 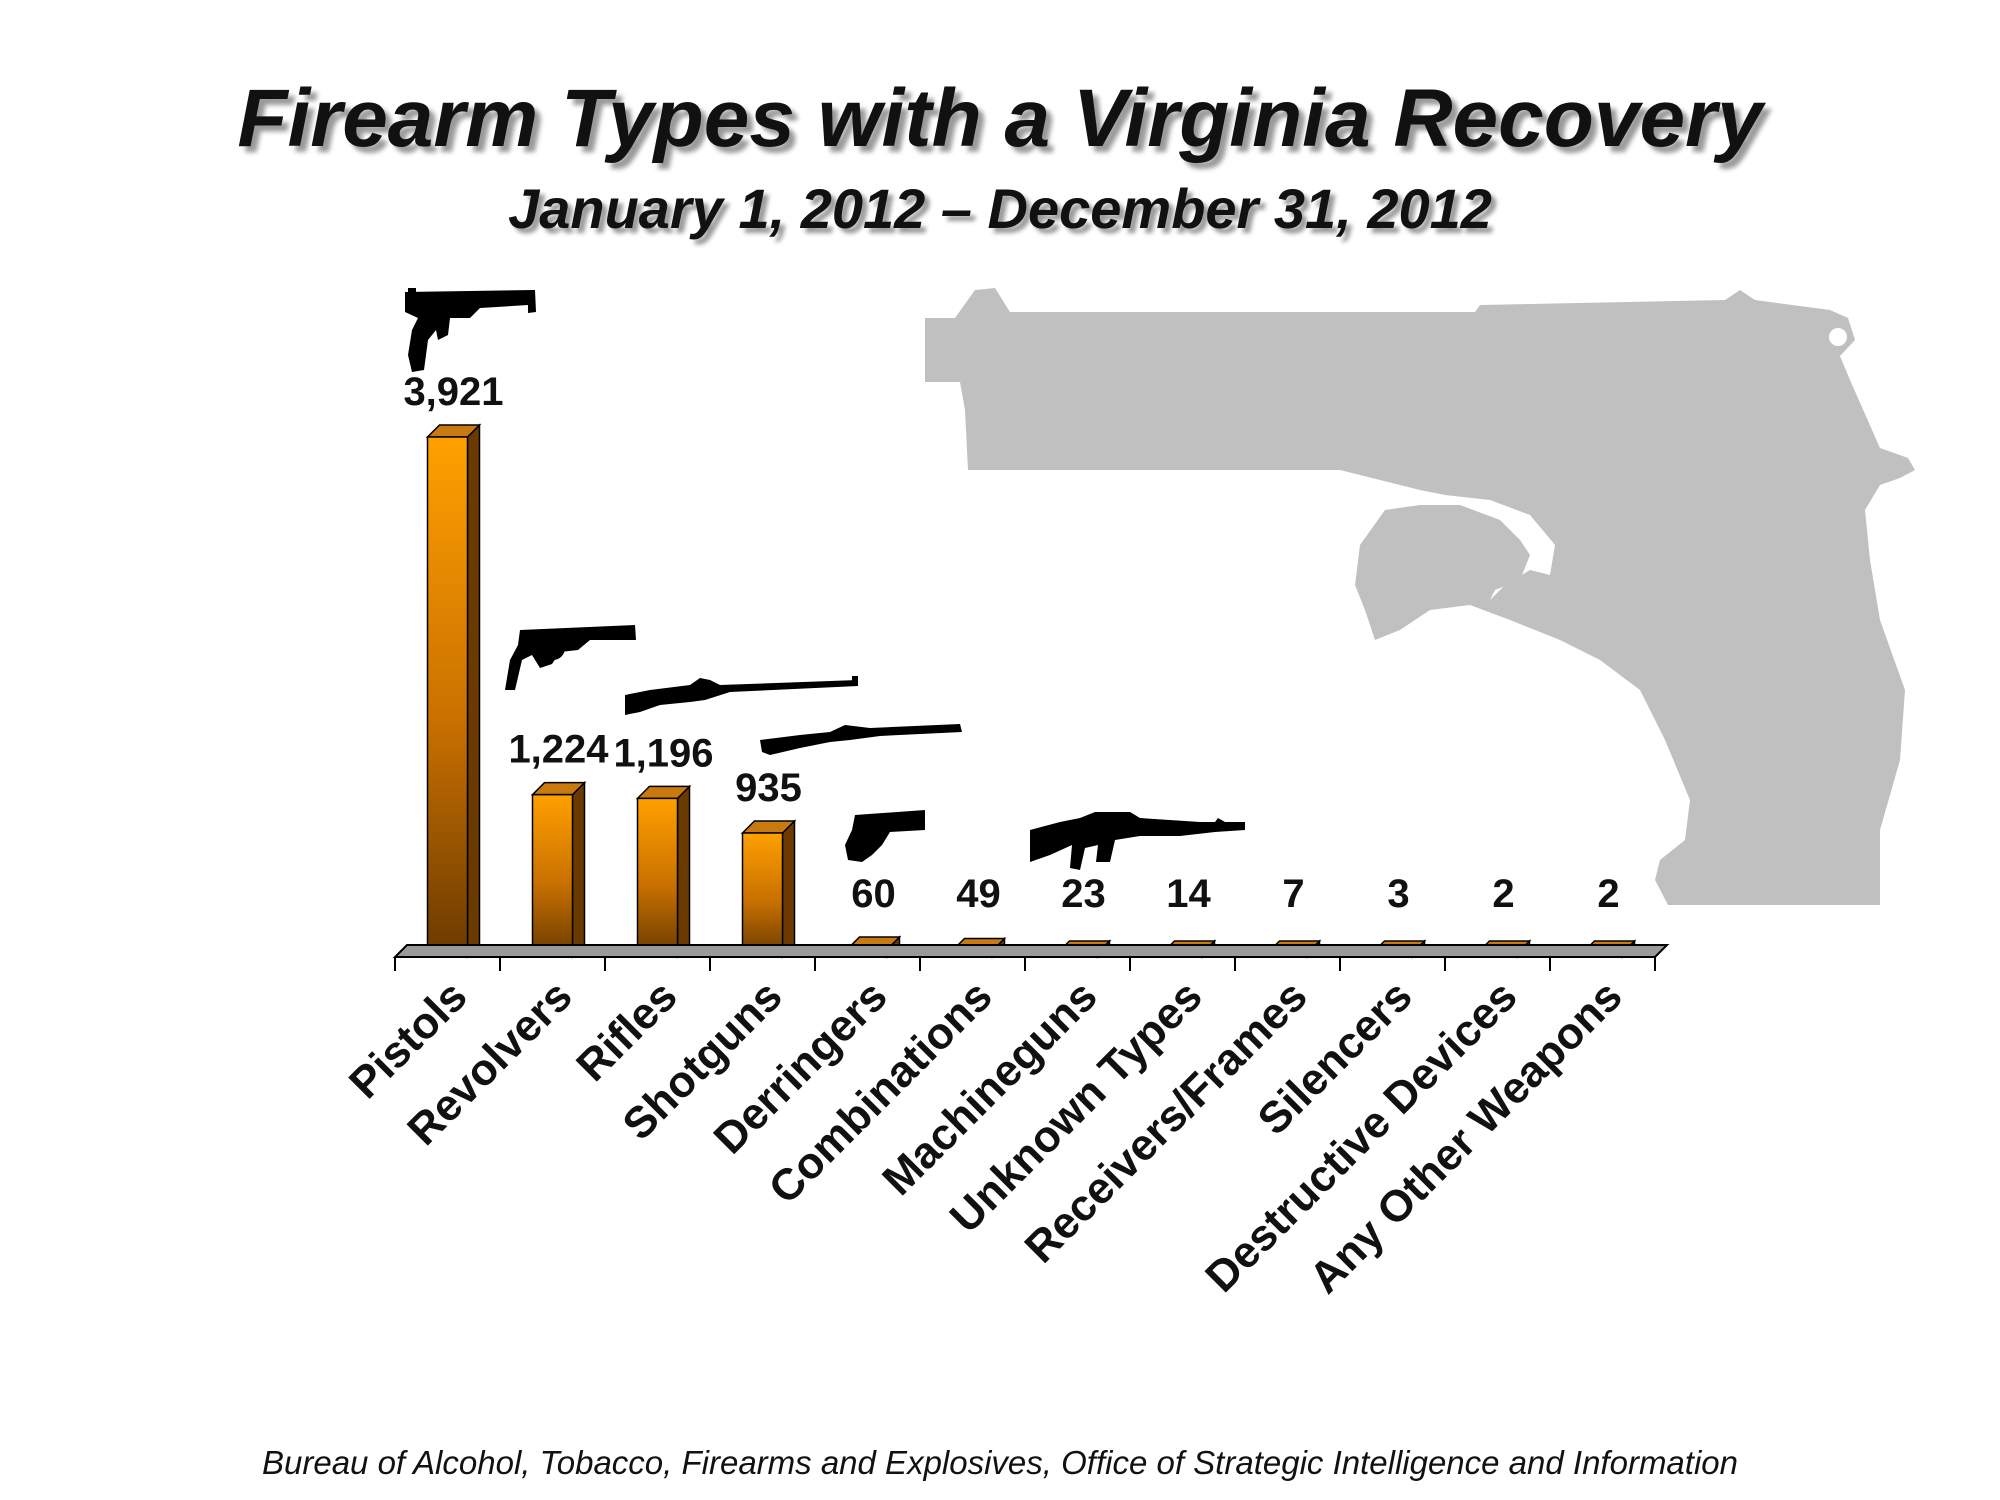 I want to click on value-label: 49, so click(x=978, y=894).